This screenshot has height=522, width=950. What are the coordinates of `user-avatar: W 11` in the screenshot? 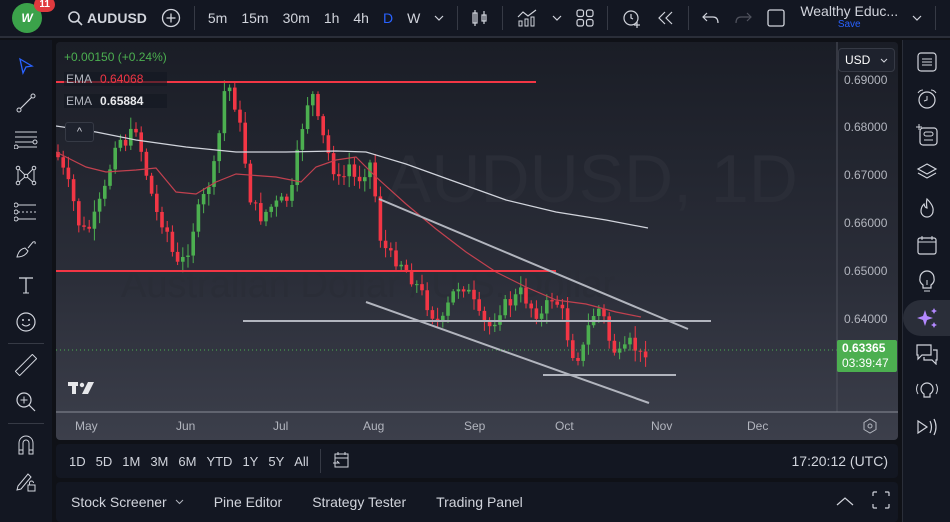 It's located at (33, 16).